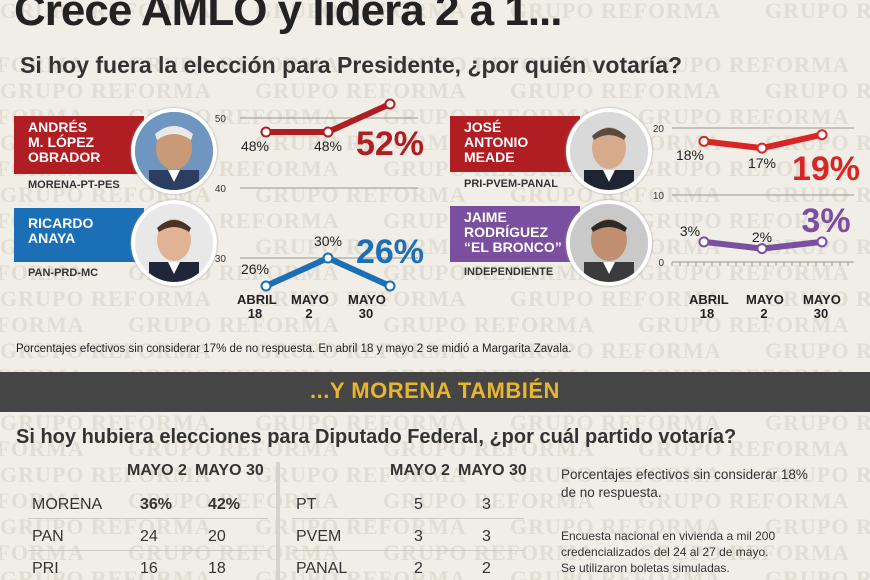 This screenshot has width=870, height=580. What do you see at coordinates (483, 127) in the screenshot?
I see `candidate-name-line: JOSÉ` at bounding box center [483, 127].